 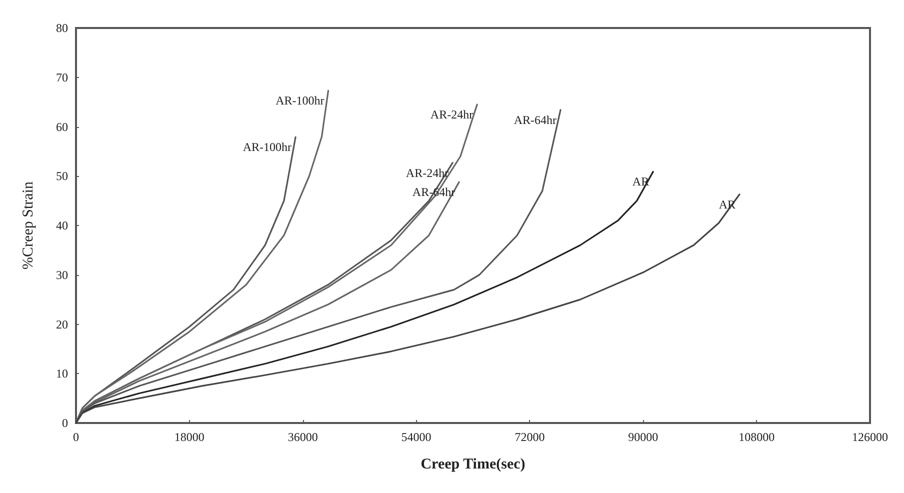 I want to click on x-tick-label: 18000, so click(x=189, y=437).